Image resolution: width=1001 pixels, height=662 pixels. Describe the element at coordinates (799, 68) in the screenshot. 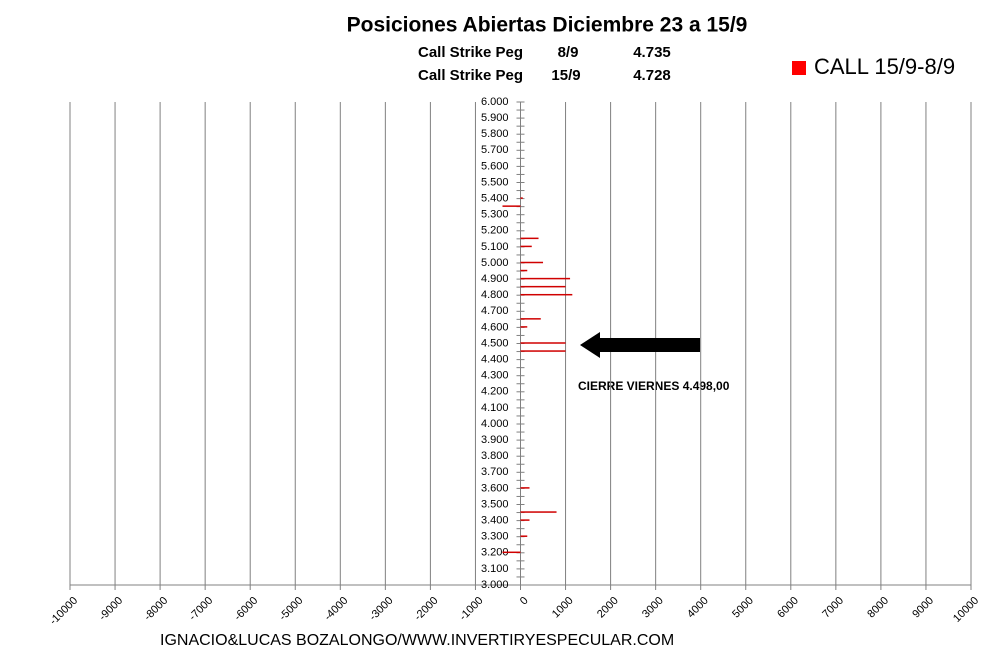

I see `legend-swatch` at that location.